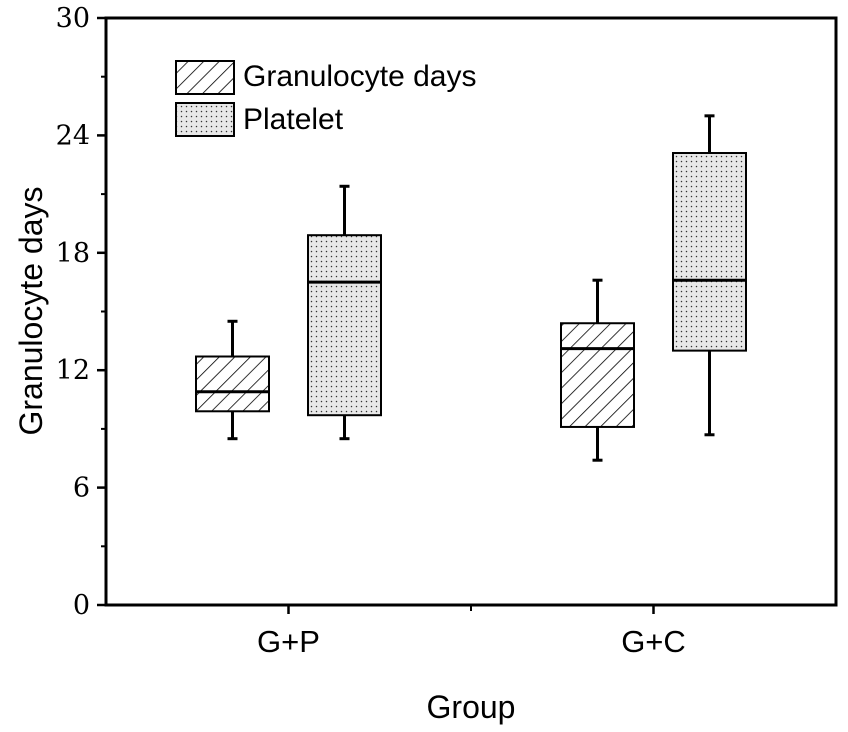  Describe the element at coordinates (81, 488) in the screenshot. I see `y-tick-label: 6` at that location.